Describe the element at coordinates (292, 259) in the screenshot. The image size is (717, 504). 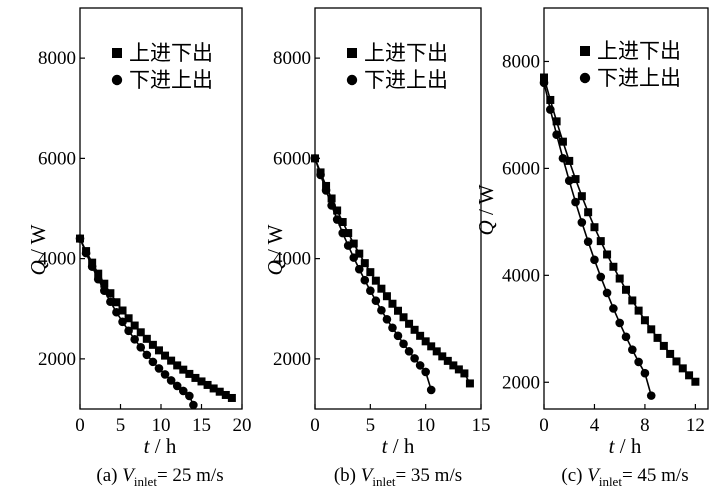
I see `y-tick-label-b: 4000` at that location.